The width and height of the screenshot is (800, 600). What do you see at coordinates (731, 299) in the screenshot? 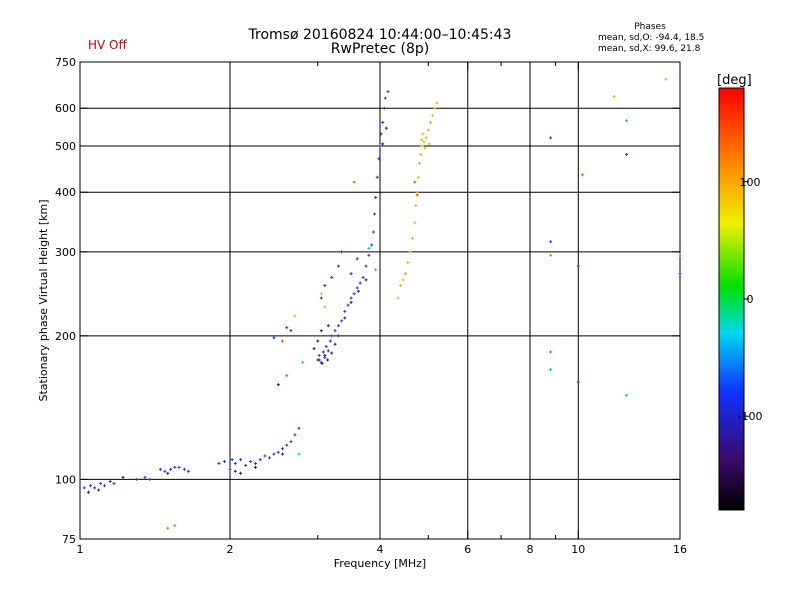
I see `phase-colorbar` at bounding box center [731, 299].